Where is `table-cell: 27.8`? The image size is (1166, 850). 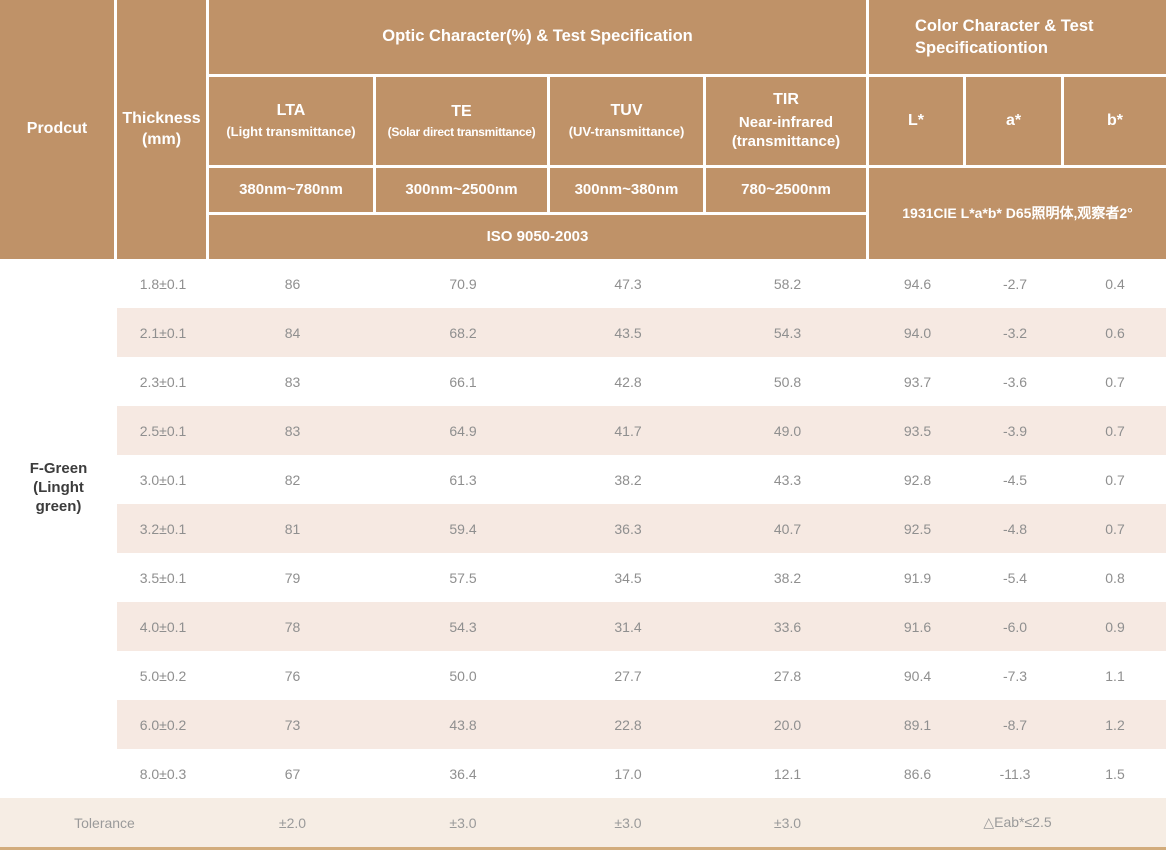
table-cell: 27.8 is located at coordinates (787, 675).